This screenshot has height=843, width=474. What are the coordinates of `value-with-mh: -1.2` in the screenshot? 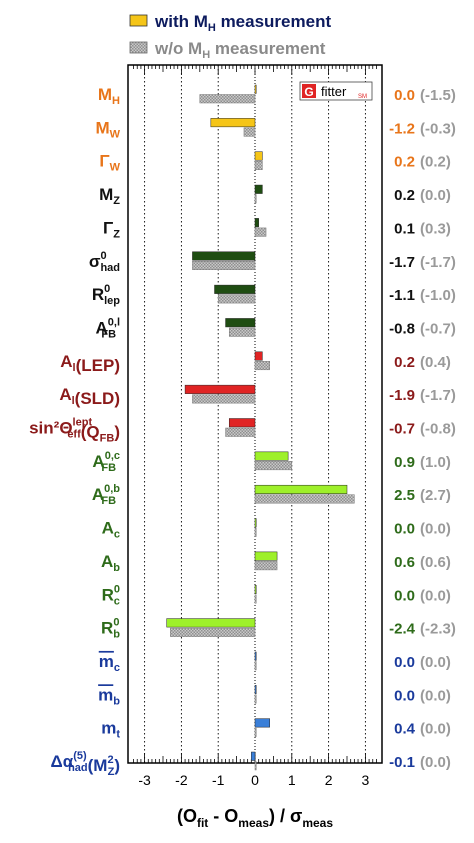 It's located at (402, 128).